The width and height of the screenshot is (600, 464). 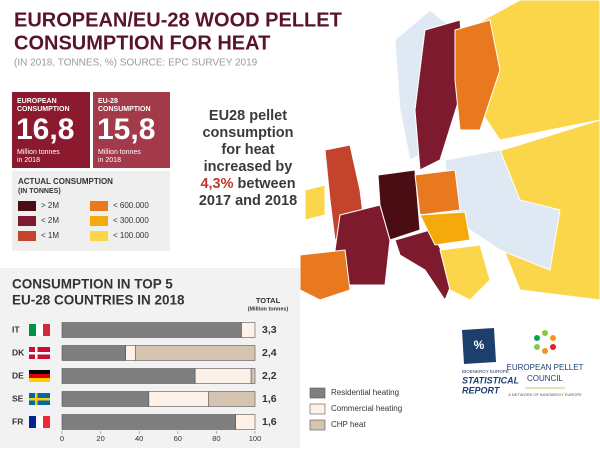 I want to click on total-label: 2,2, so click(x=269, y=376).